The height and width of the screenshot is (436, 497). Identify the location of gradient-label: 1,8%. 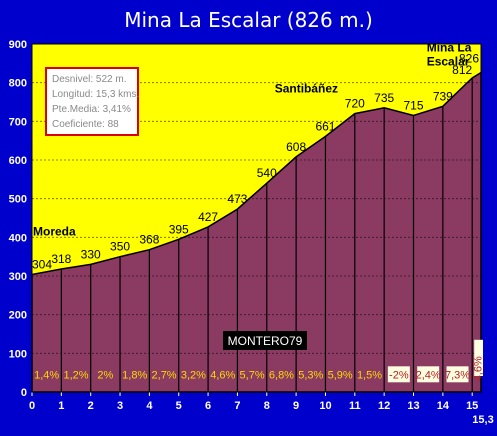
(134, 375).